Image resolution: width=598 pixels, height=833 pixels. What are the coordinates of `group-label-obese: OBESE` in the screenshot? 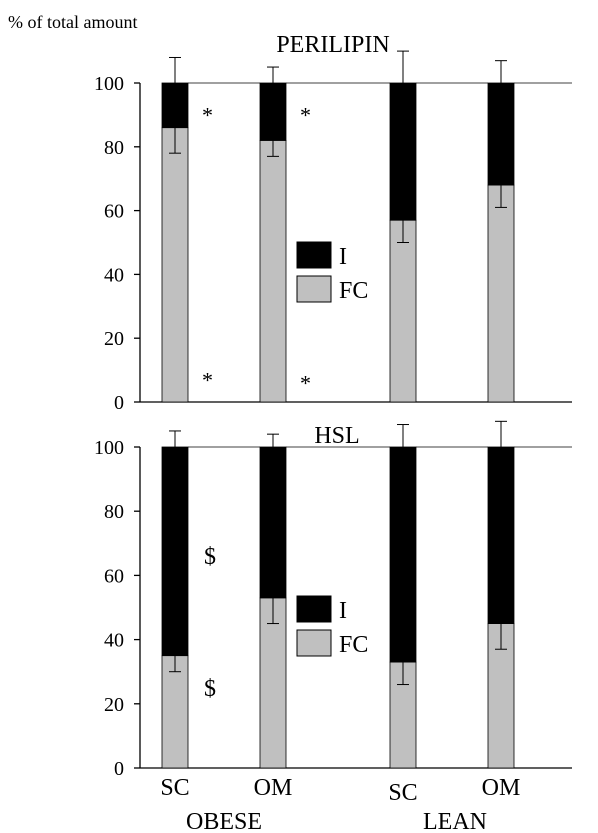 It's located at (224, 821).